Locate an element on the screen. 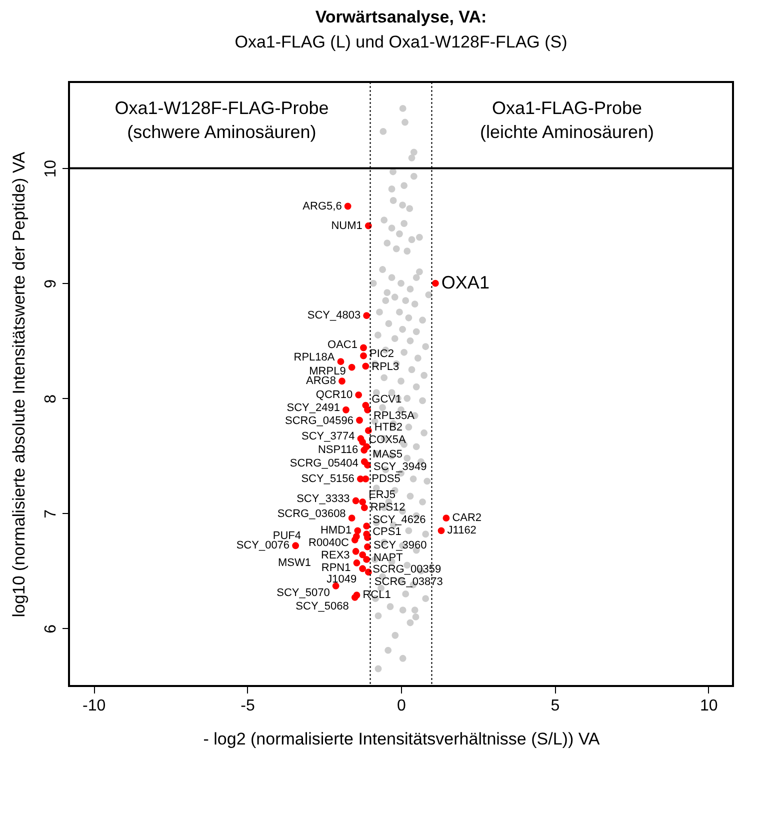  annotation: HMD1 is located at coordinates (336, 530).